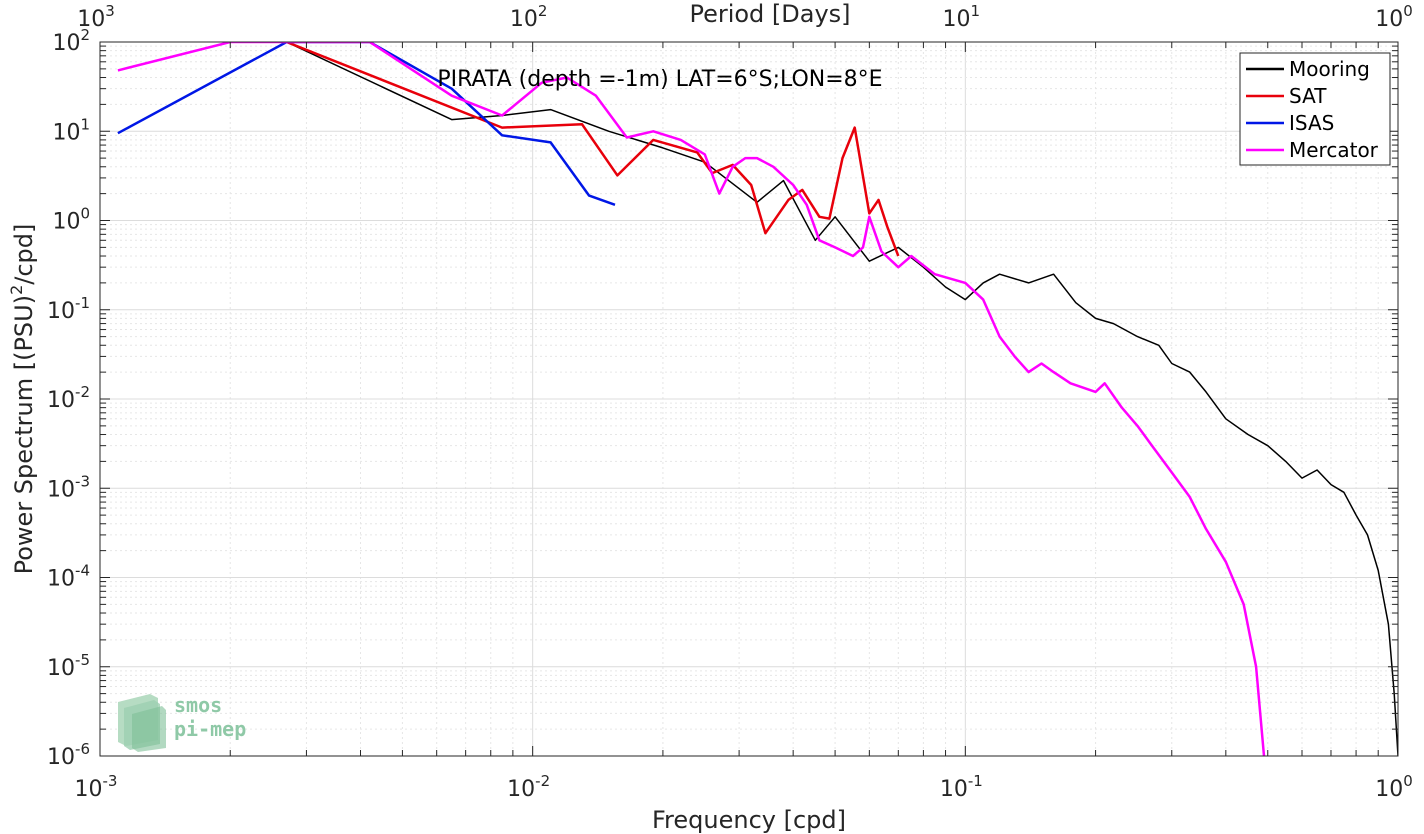 The image size is (1424, 834). Describe the element at coordinates (366, 124) in the screenshot. I see `series-line-isas` at that location.